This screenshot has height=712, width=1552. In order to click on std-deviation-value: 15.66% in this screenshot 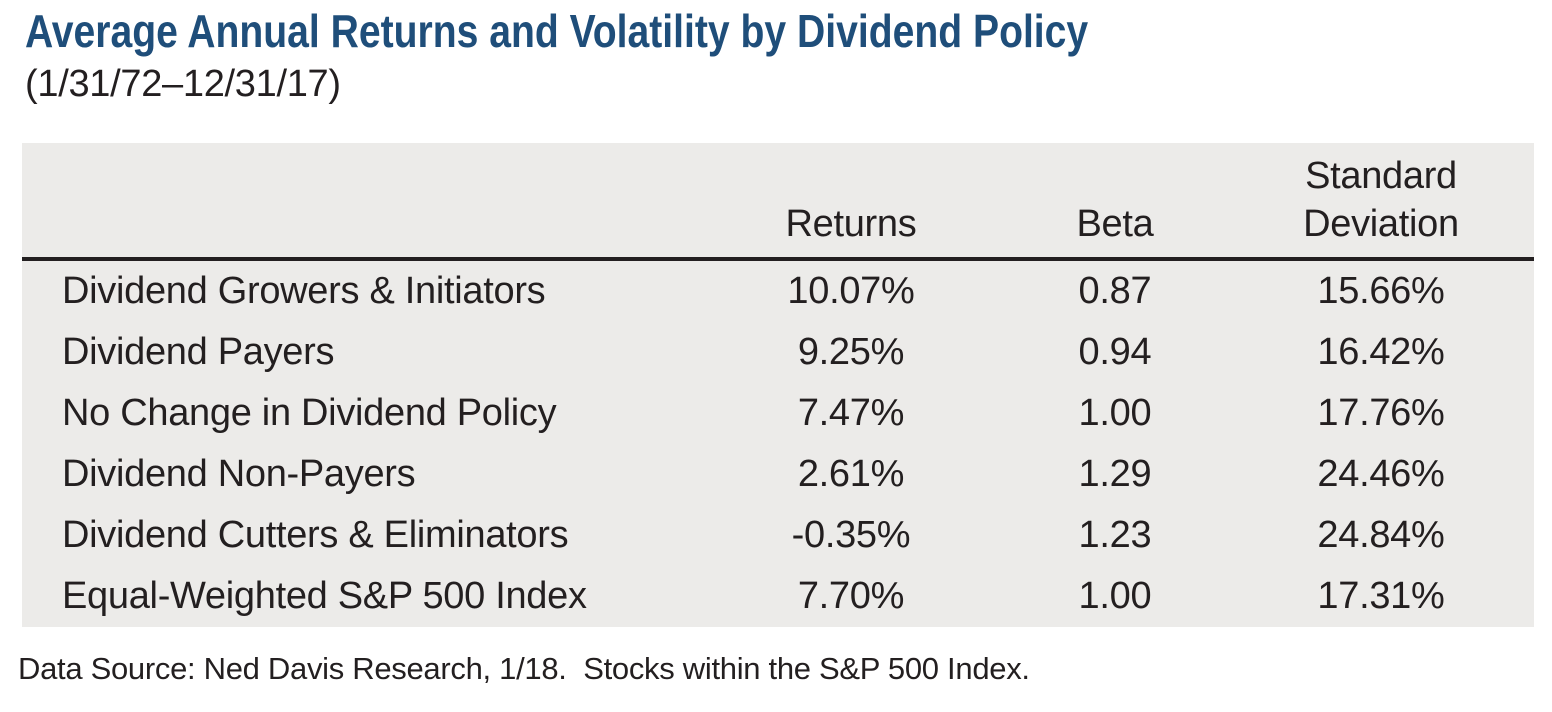, I will do `click(1381, 291)`.